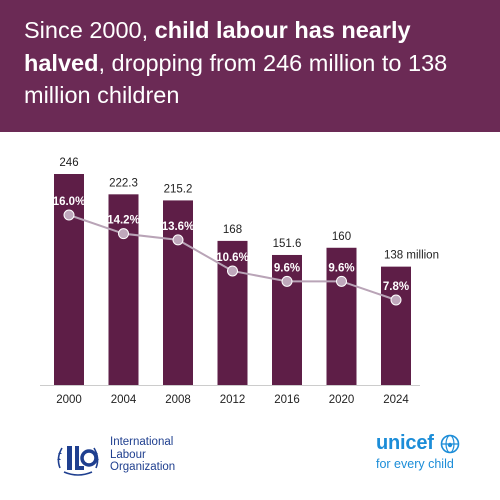 The height and width of the screenshot is (500, 500). I want to click on share-label-2020: 9.6%, so click(341, 268).